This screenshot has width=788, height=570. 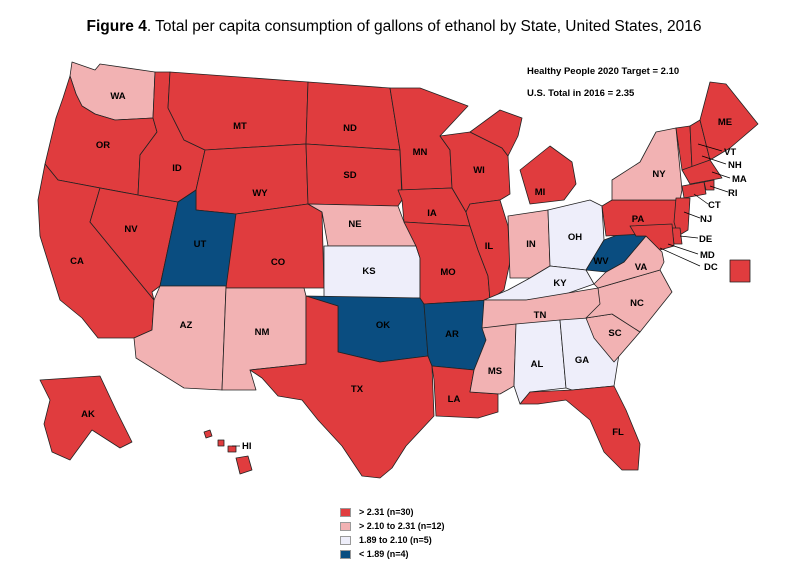 I want to click on state-label-az: AZ, so click(x=186, y=325).